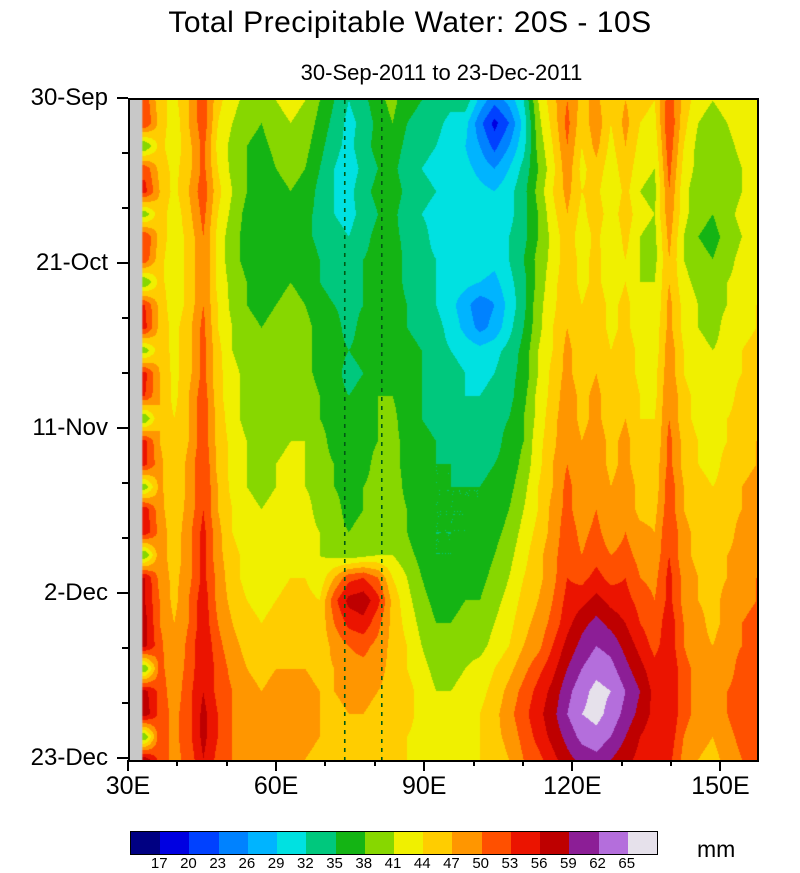  I want to click on colorbar-tick-label: 56, so click(539, 863).